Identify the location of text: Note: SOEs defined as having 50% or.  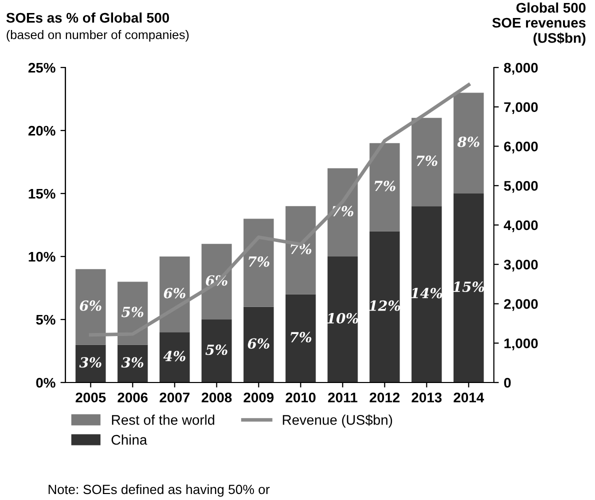
(159, 490).